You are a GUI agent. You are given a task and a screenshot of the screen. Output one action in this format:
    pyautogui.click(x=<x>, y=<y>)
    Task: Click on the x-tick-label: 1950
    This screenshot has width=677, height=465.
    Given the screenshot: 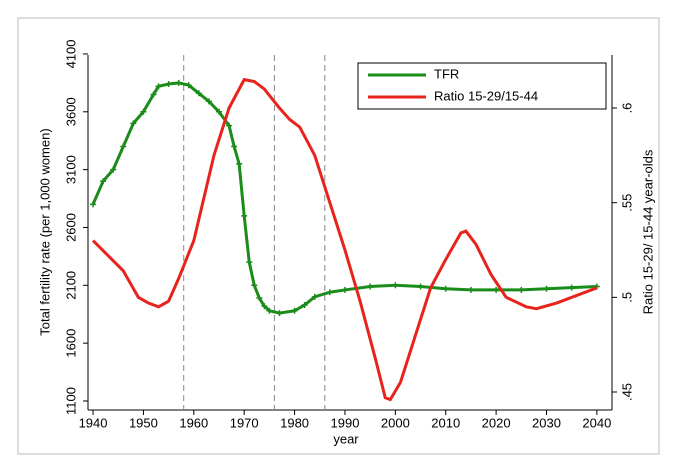 What is the action you would take?
    pyautogui.click(x=143, y=422)
    